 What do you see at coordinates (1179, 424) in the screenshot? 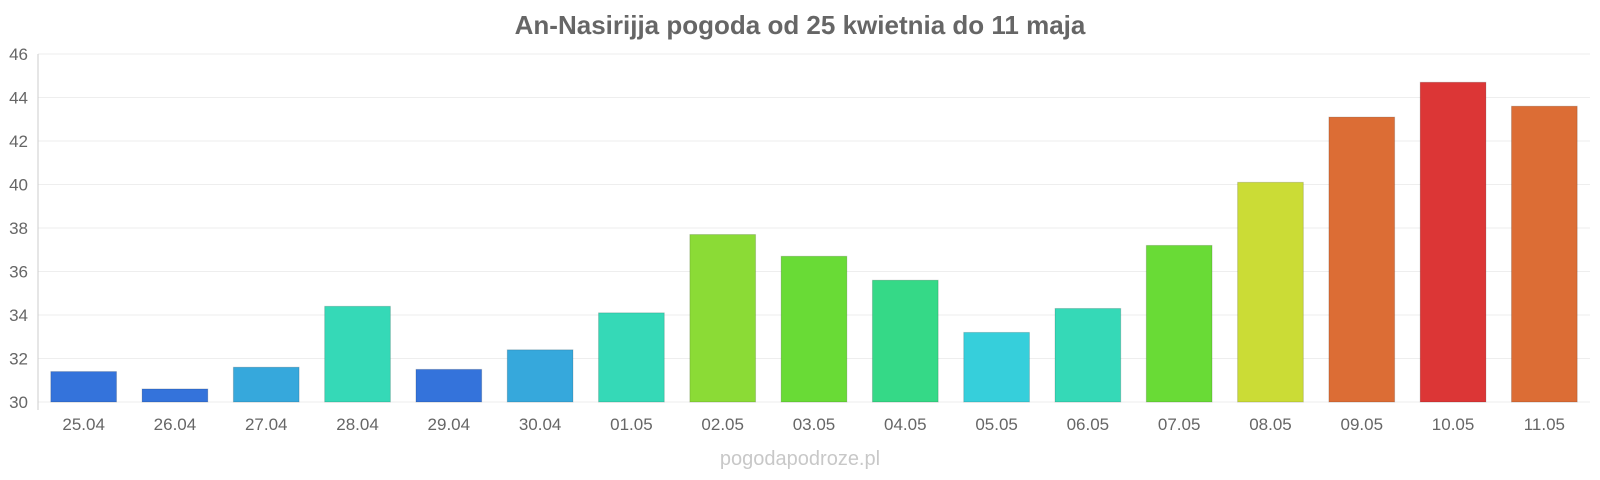
I see `x-tick-label: 07.05` at bounding box center [1179, 424].